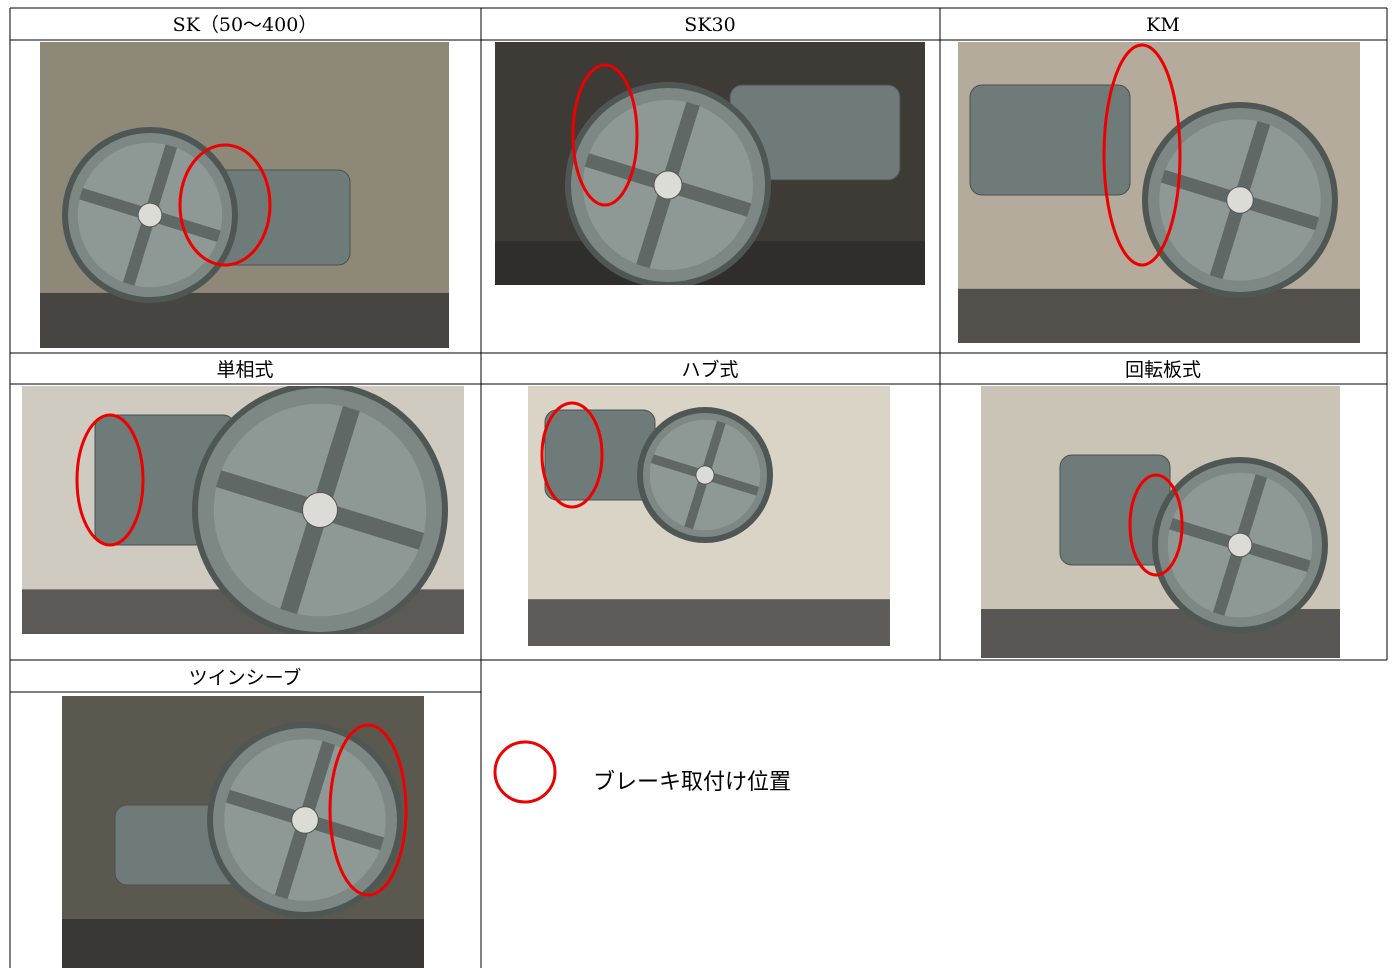  Describe the element at coordinates (1163, 25) in the screenshot. I see `cell-label: KM` at that location.